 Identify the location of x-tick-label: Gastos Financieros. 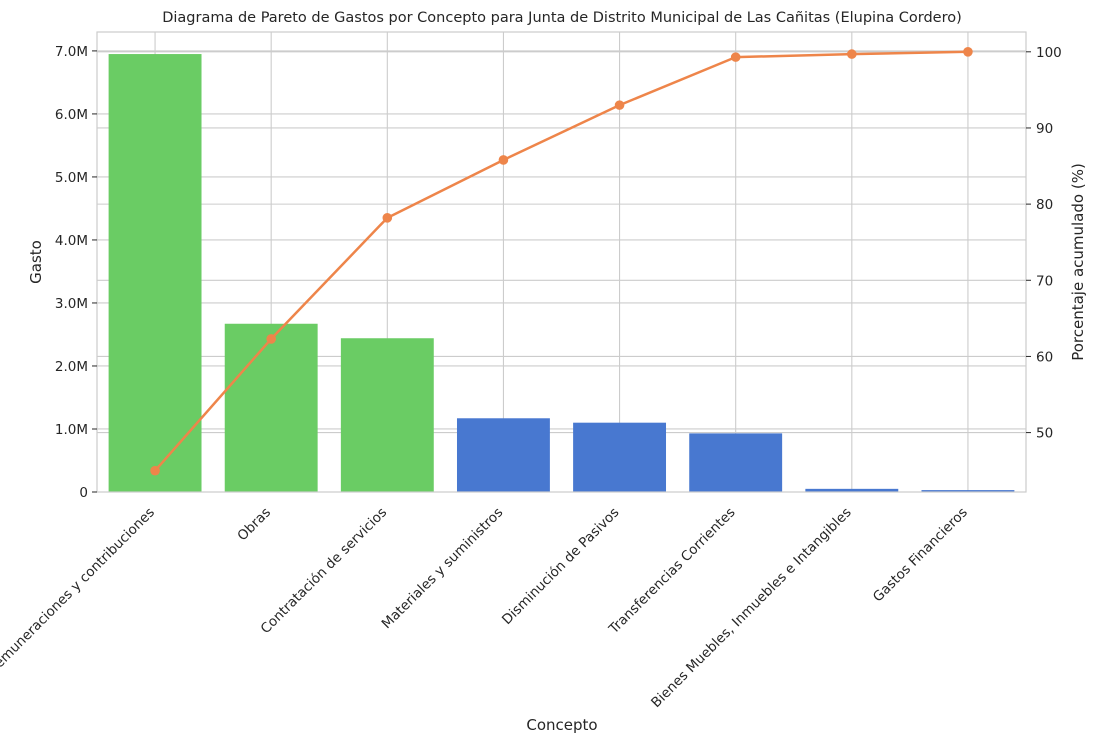
(920, 555).